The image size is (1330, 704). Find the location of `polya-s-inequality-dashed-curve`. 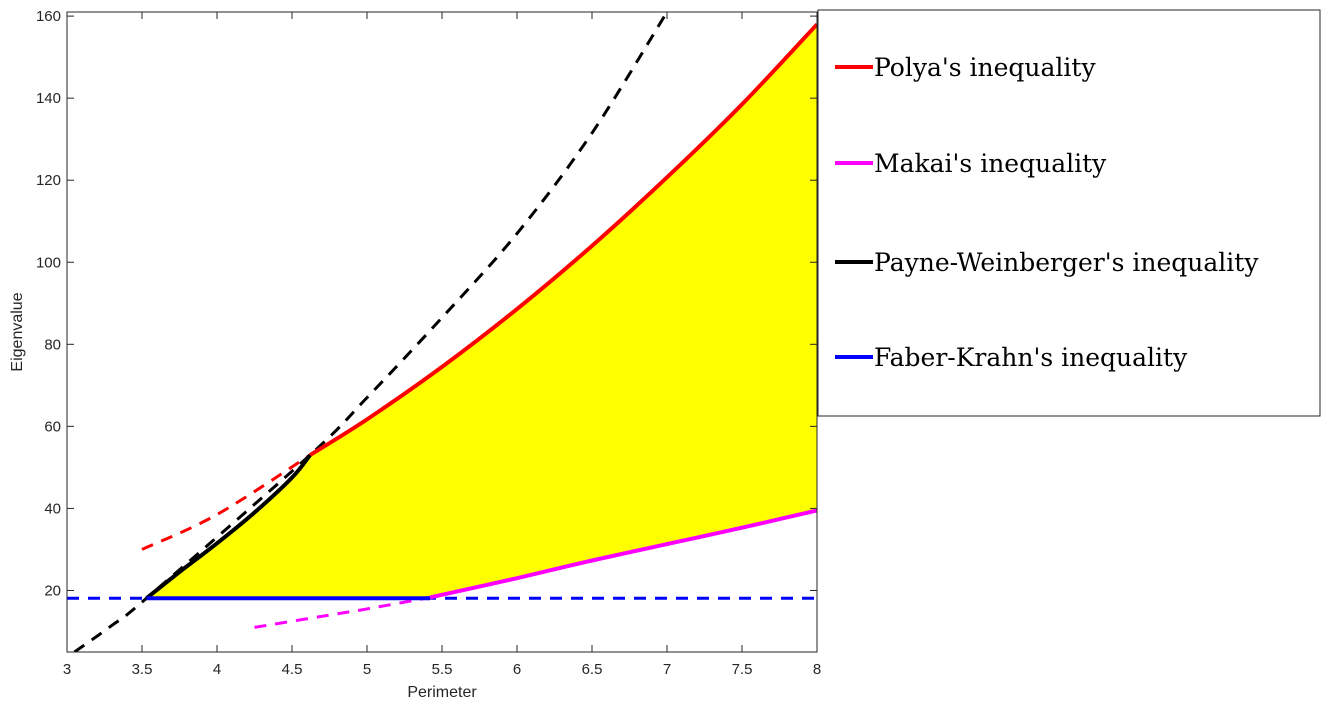

polya-s-inequality-dashed-curve is located at coordinates (226, 502).